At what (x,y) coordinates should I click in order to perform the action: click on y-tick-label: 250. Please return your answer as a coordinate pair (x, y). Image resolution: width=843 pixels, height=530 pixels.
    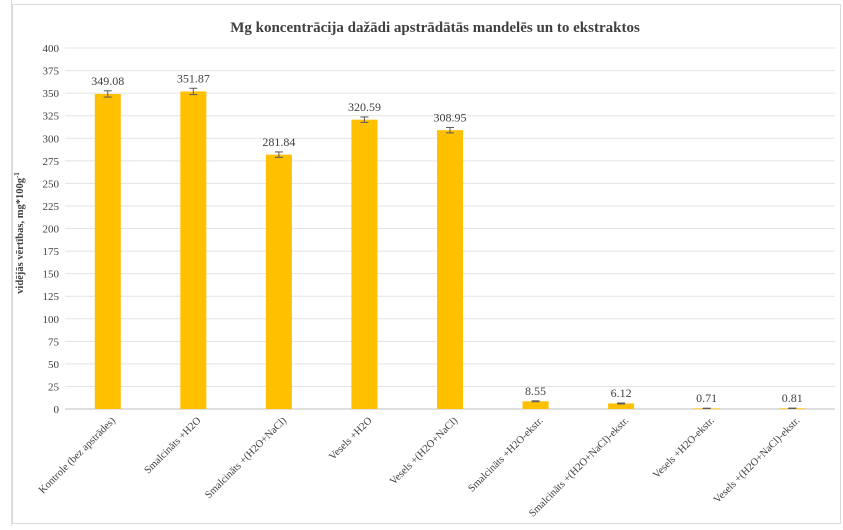
    Looking at the image, I should click on (51, 184).